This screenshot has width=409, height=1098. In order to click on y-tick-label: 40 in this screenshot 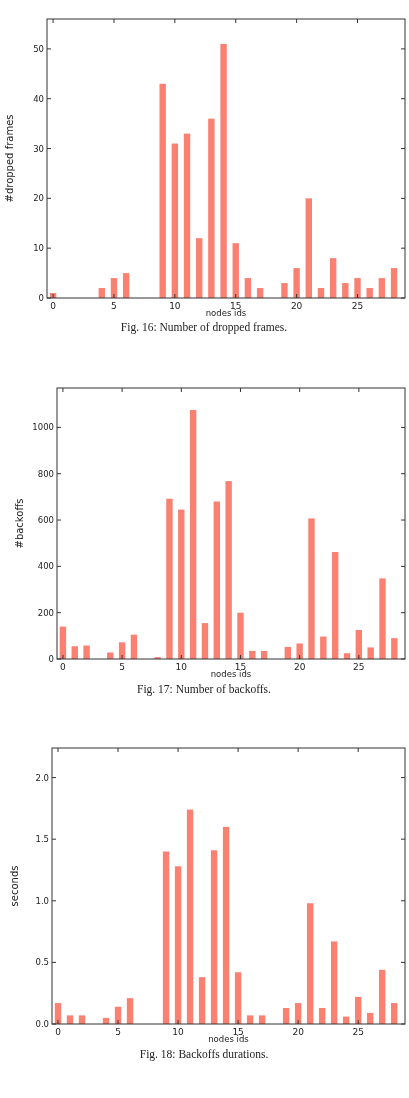, I will do `click(38, 98)`.